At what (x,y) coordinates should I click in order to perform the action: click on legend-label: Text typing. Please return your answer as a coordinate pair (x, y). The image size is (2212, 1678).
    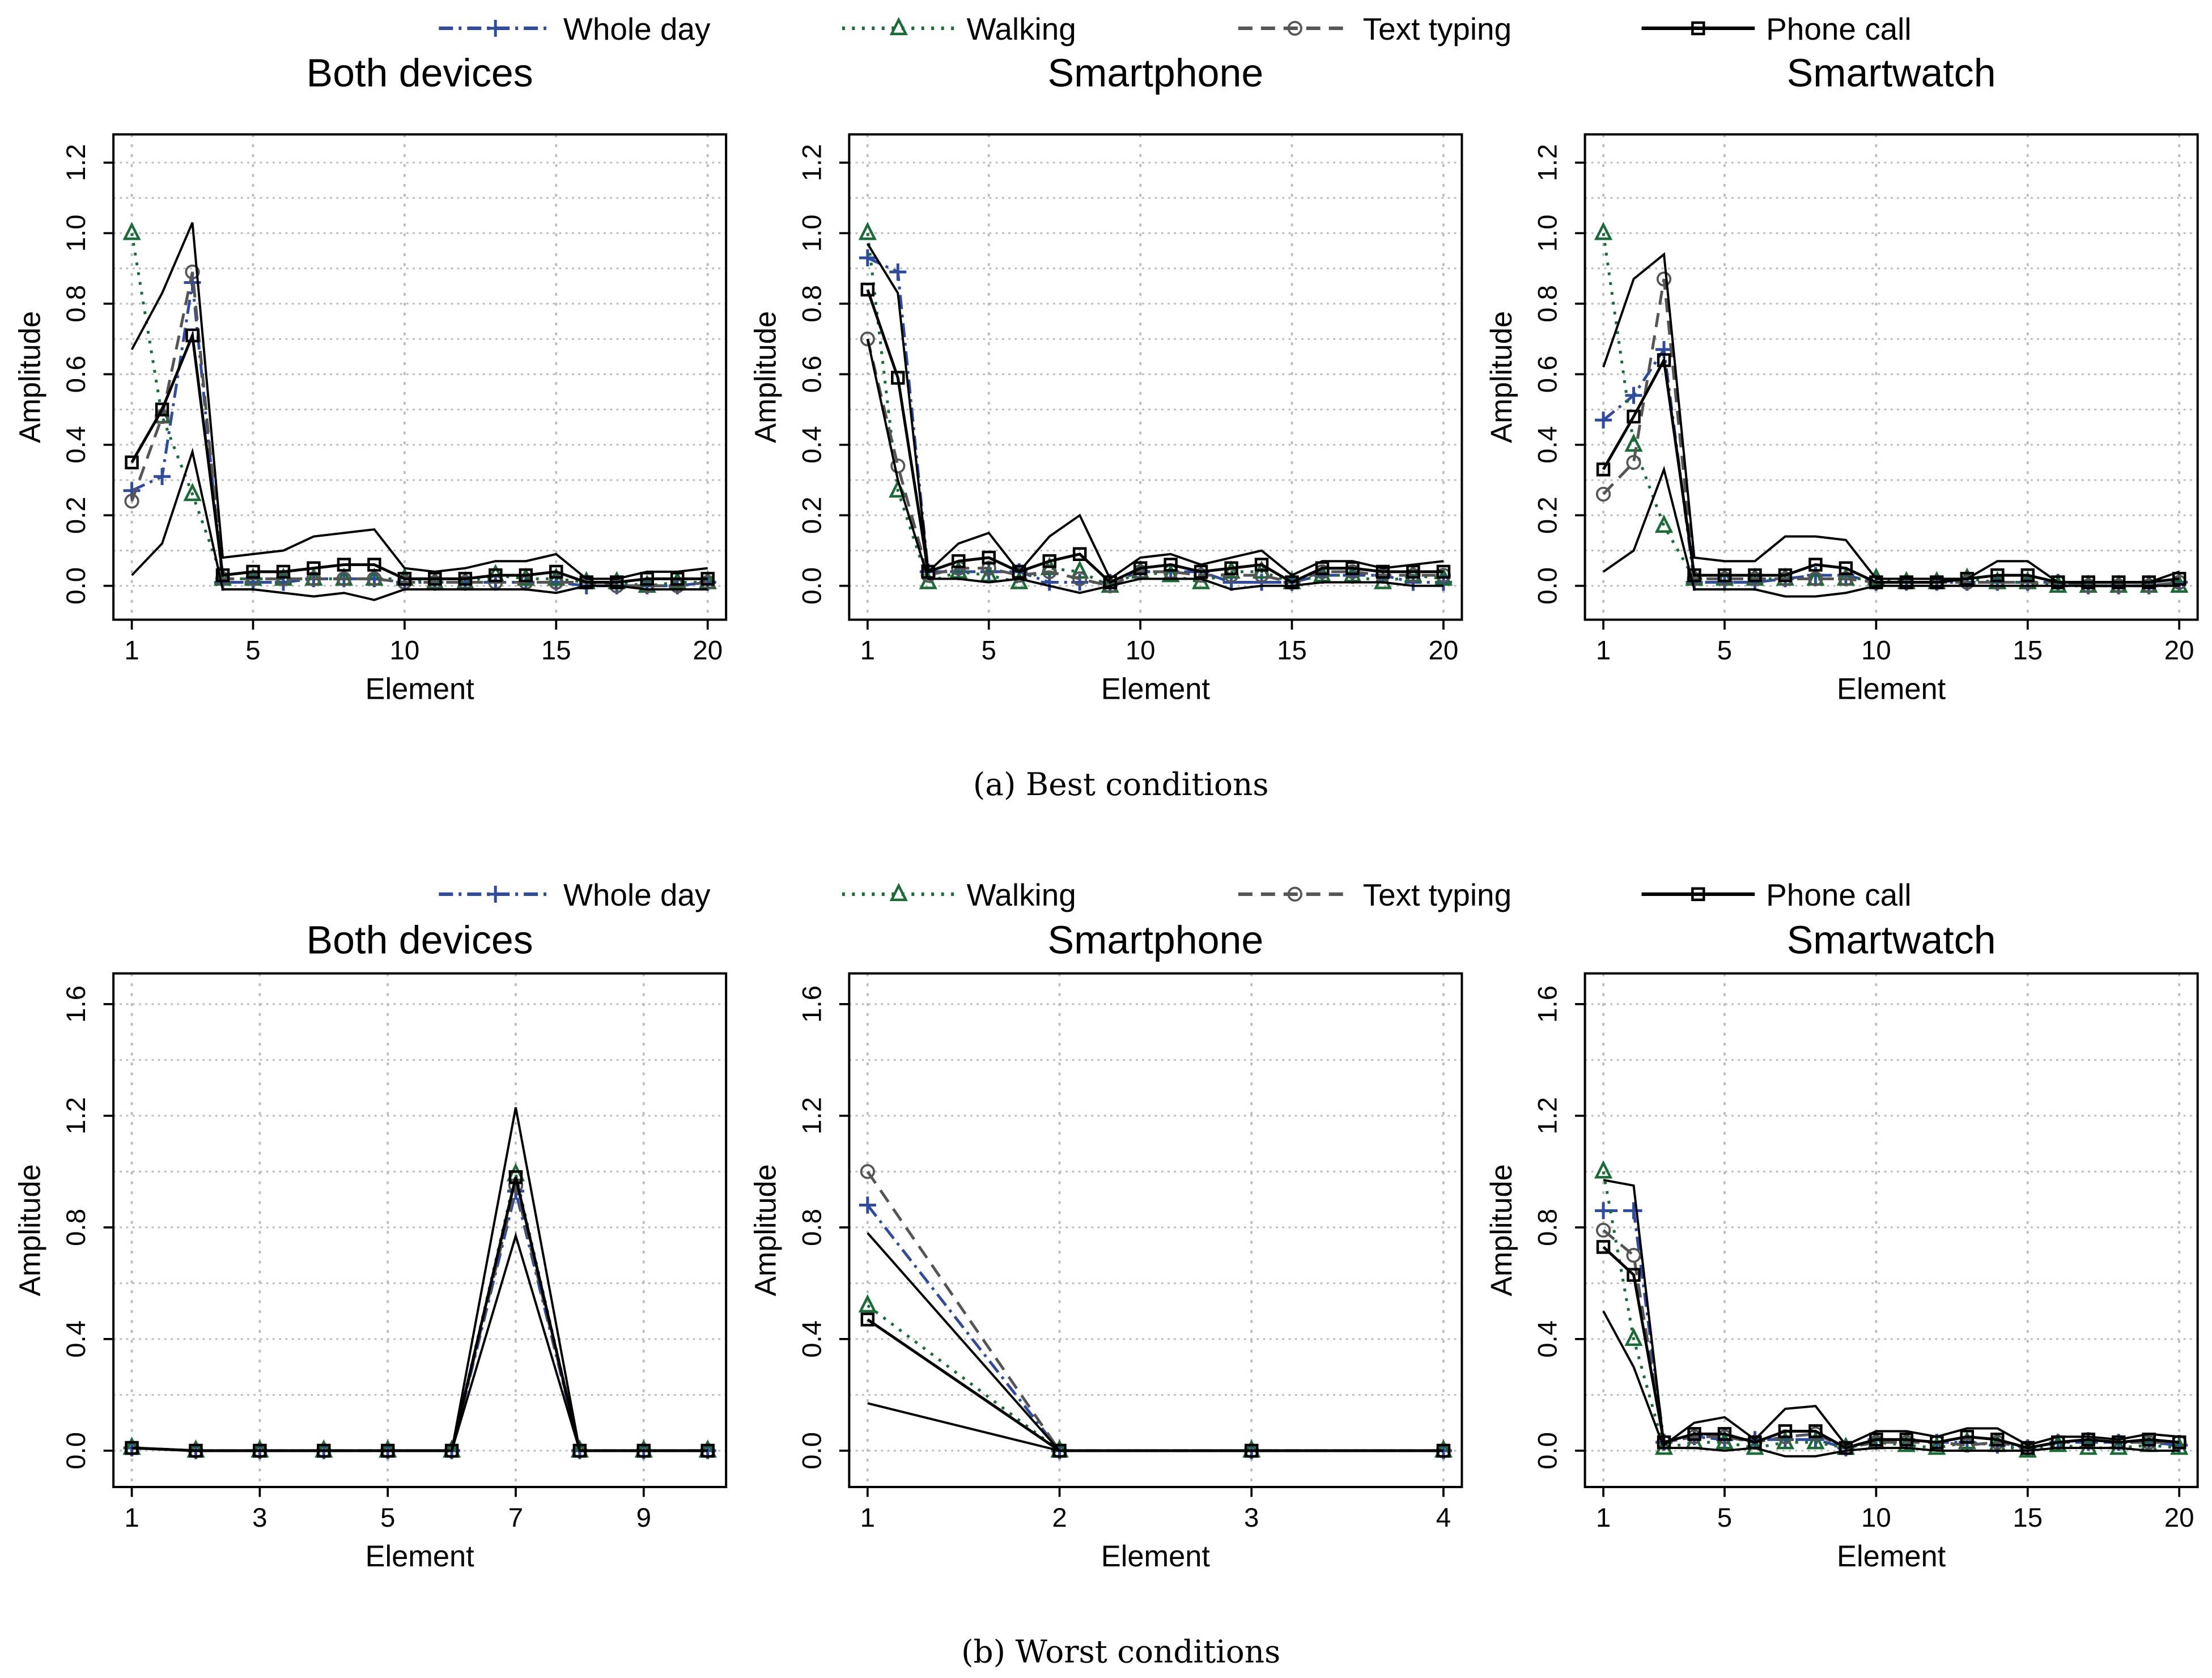
    Looking at the image, I should click on (1438, 28).